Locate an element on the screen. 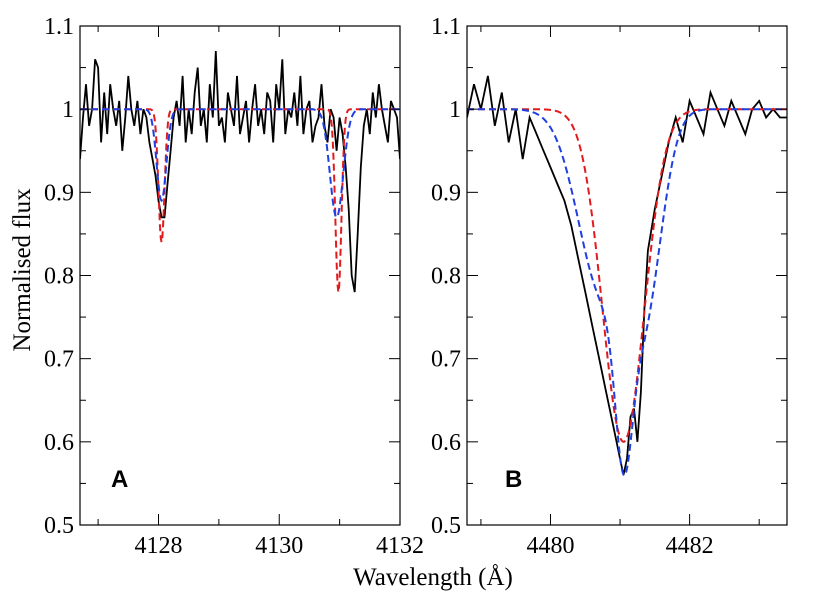 The height and width of the screenshot is (613, 817). x-tick-label: 4130 is located at coordinates (279, 546).